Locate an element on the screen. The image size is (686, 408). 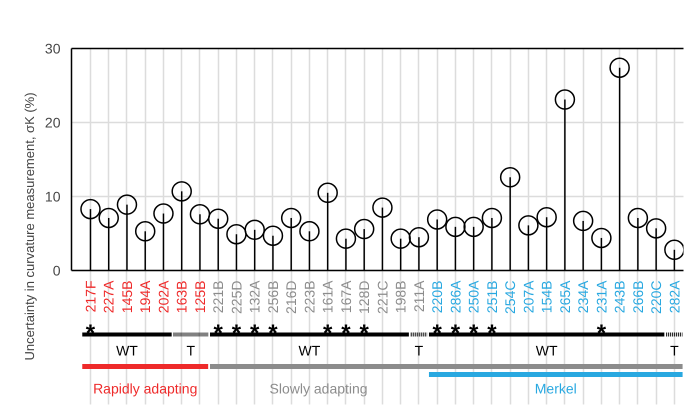
x-tick-label: 250A is located at coordinates (474, 297).